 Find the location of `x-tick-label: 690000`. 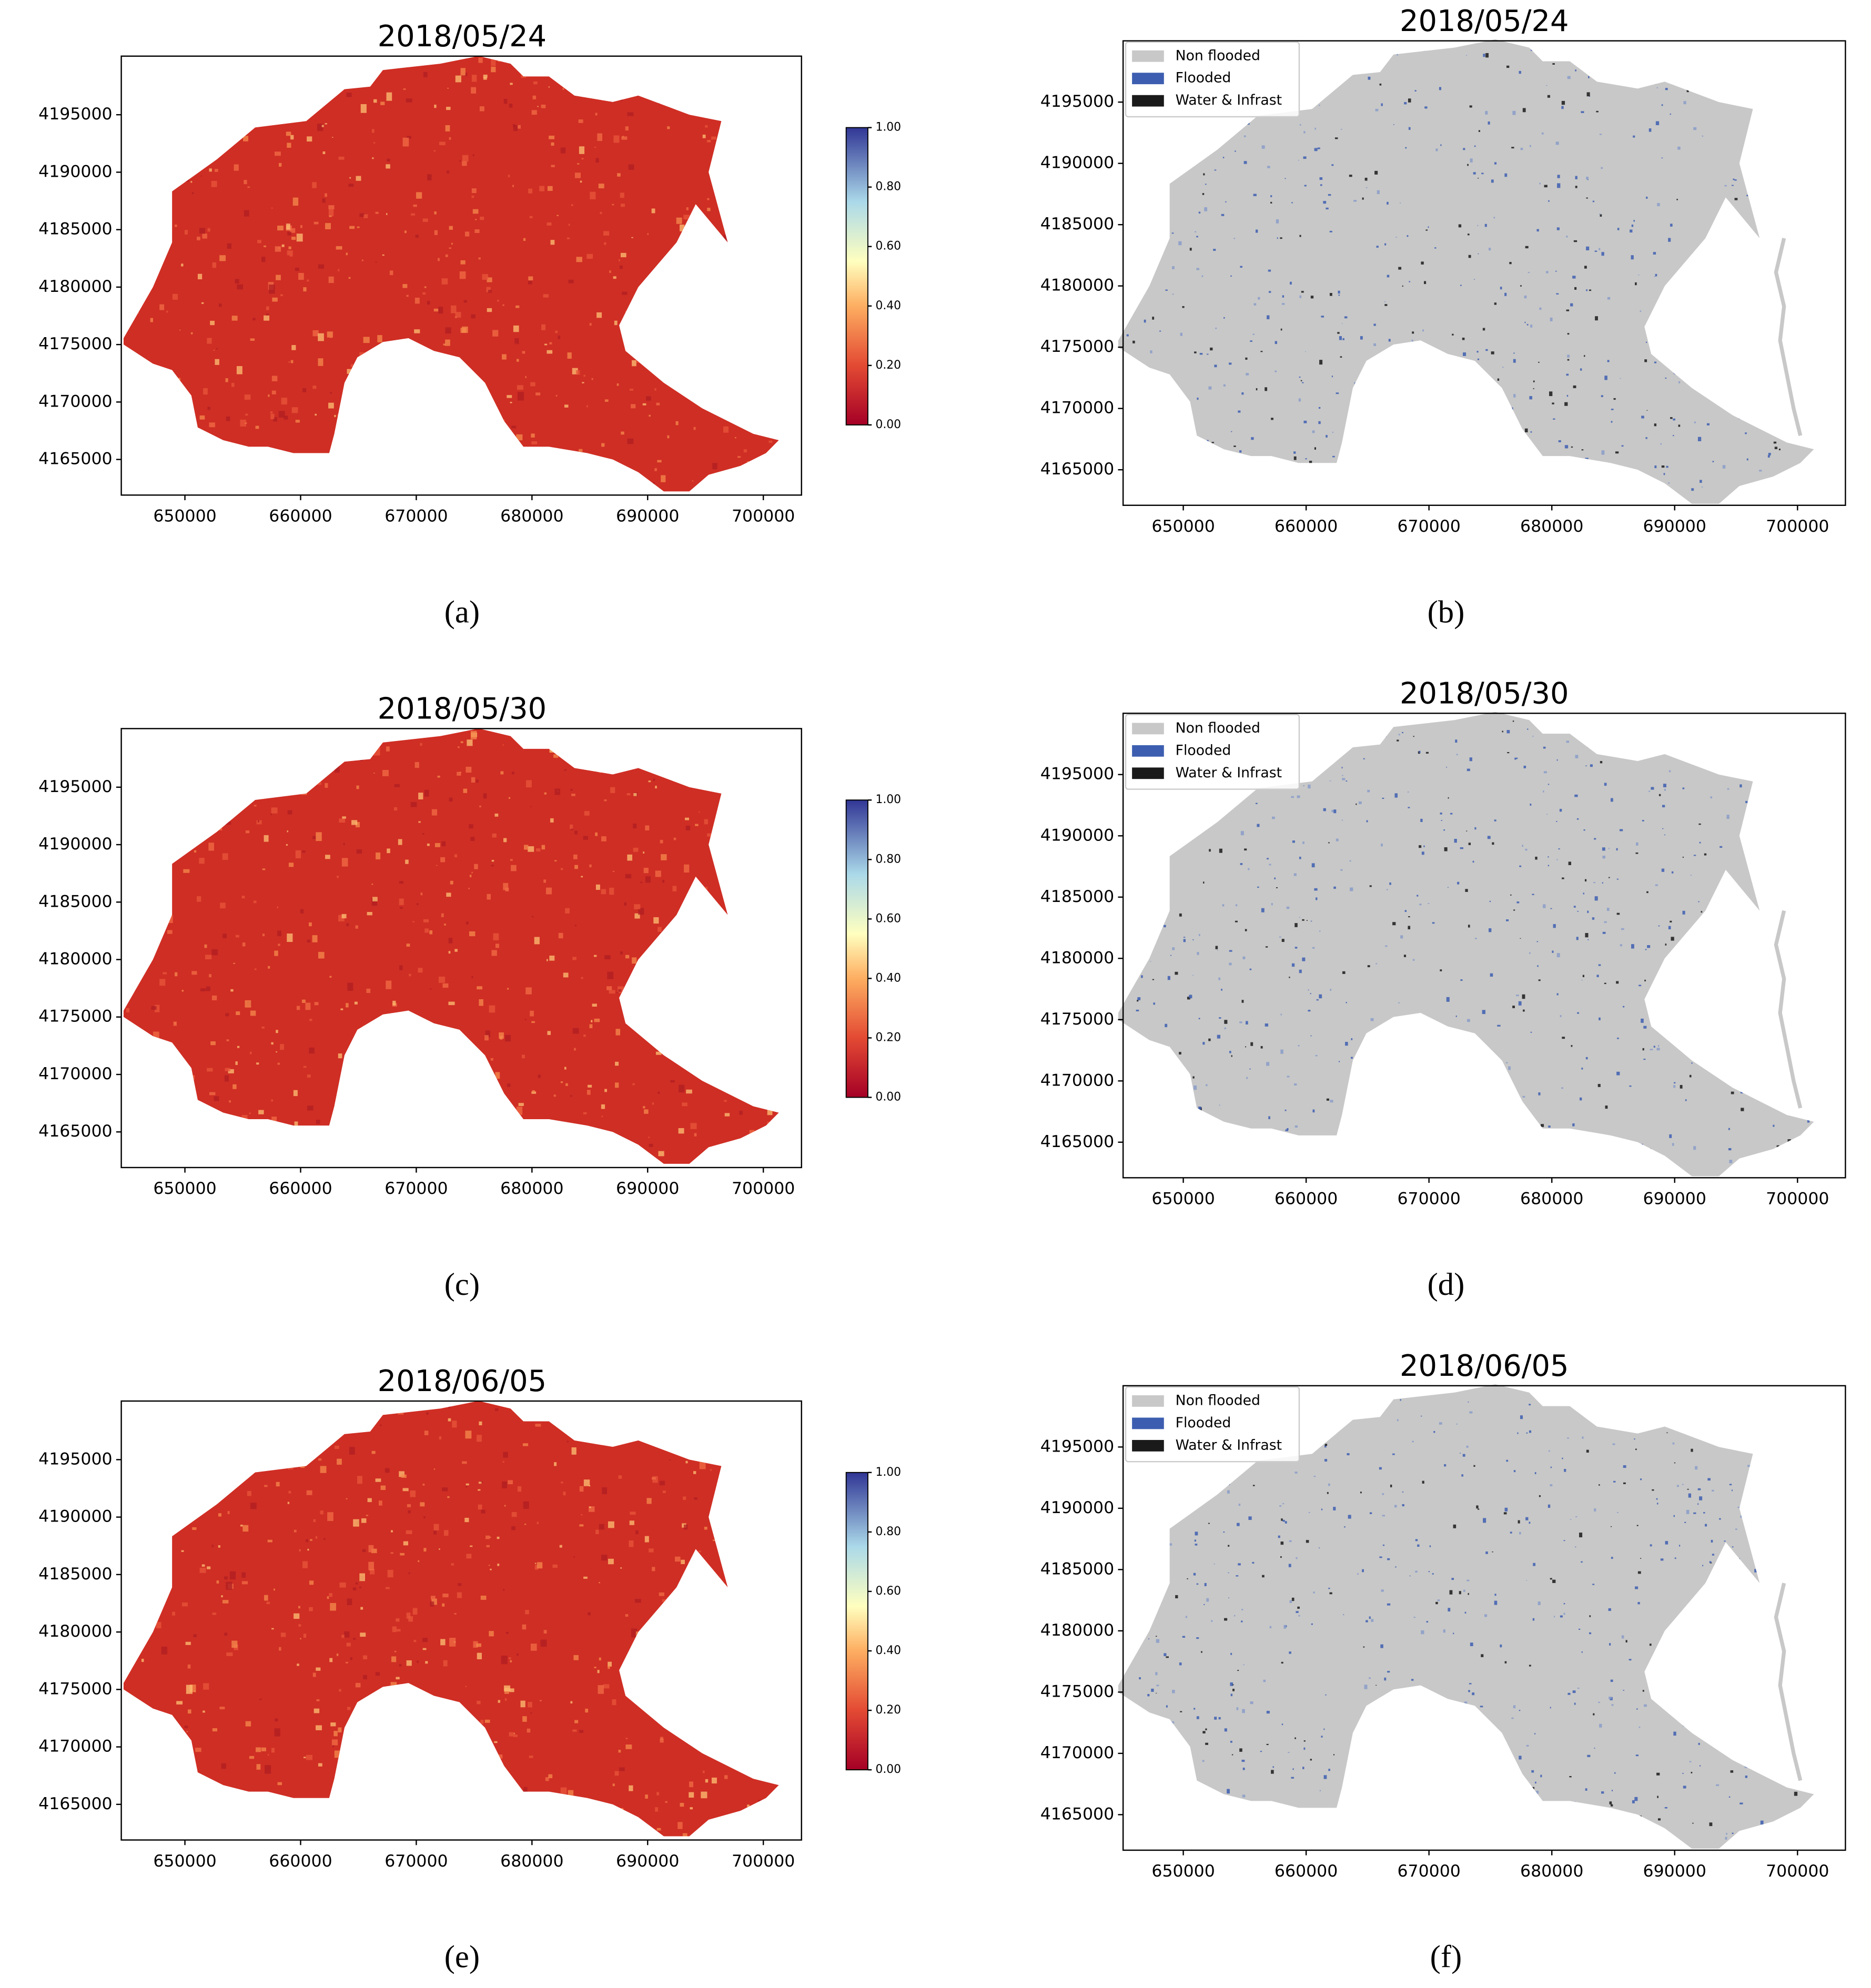

x-tick-label: 690000 is located at coordinates (1675, 526).